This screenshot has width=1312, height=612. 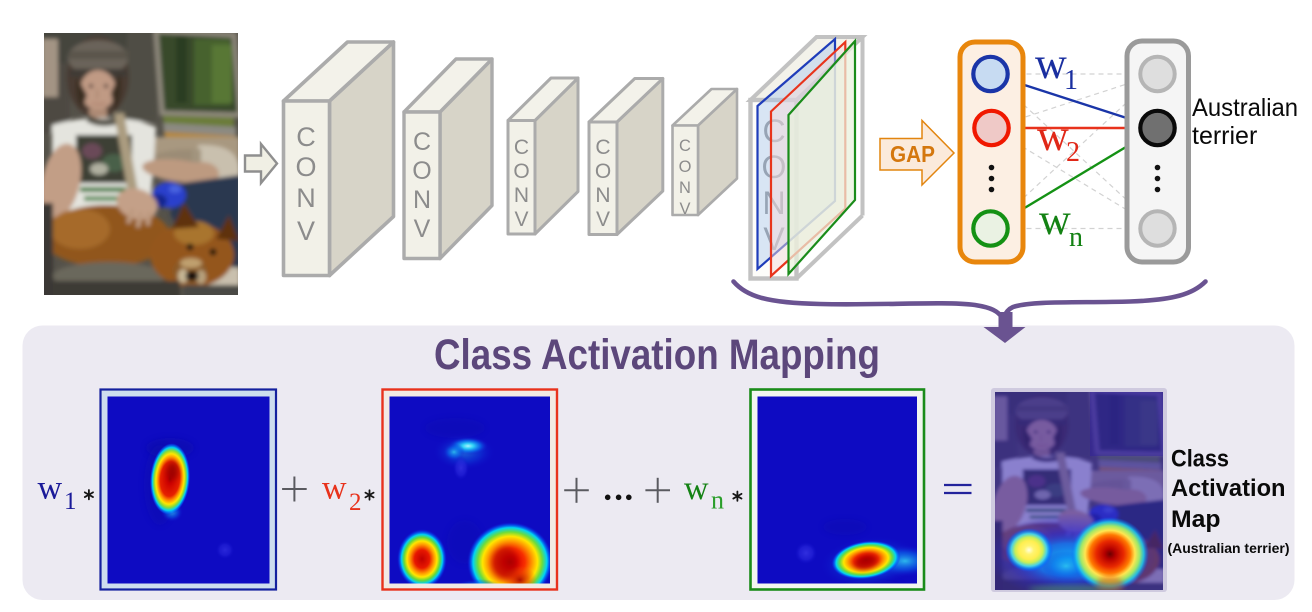 What do you see at coordinates (1228, 488) in the screenshot?
I see `svg-text: Activation` at bounding box center [1228, 488].